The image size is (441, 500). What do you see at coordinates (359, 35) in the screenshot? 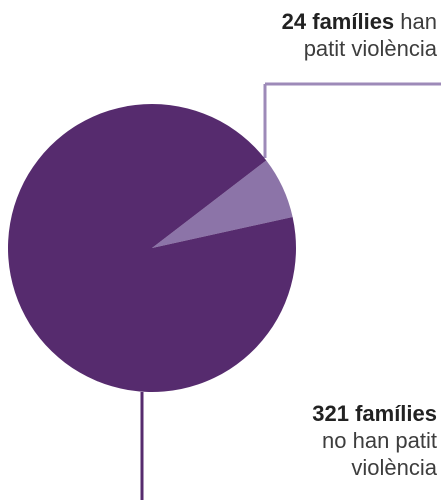
I see `label-small-slice: 24 famílies han patit violència` at bounding box center [359, 35].